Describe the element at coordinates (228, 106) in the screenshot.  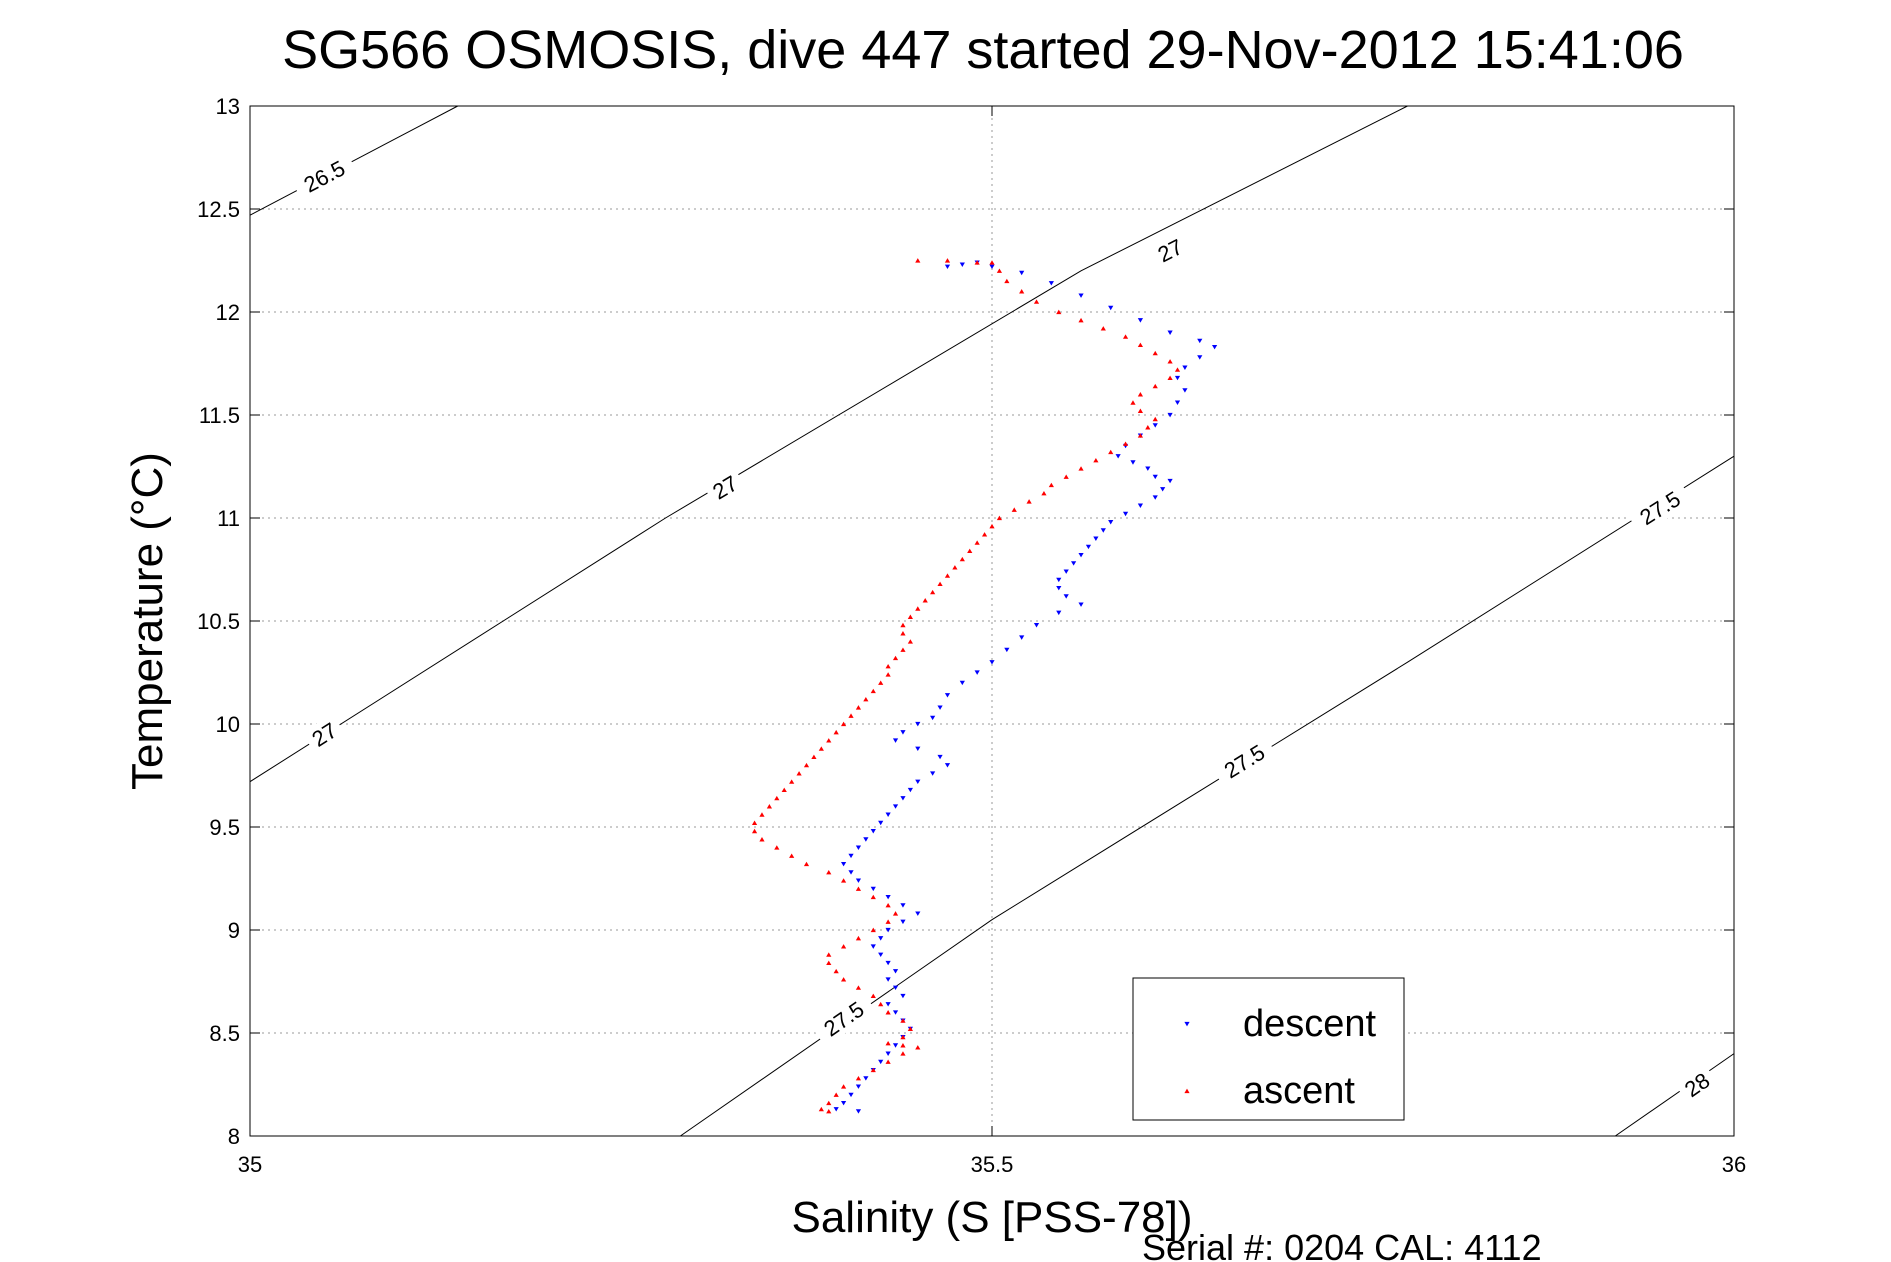
I see `y-tick-label: 13` at that location.